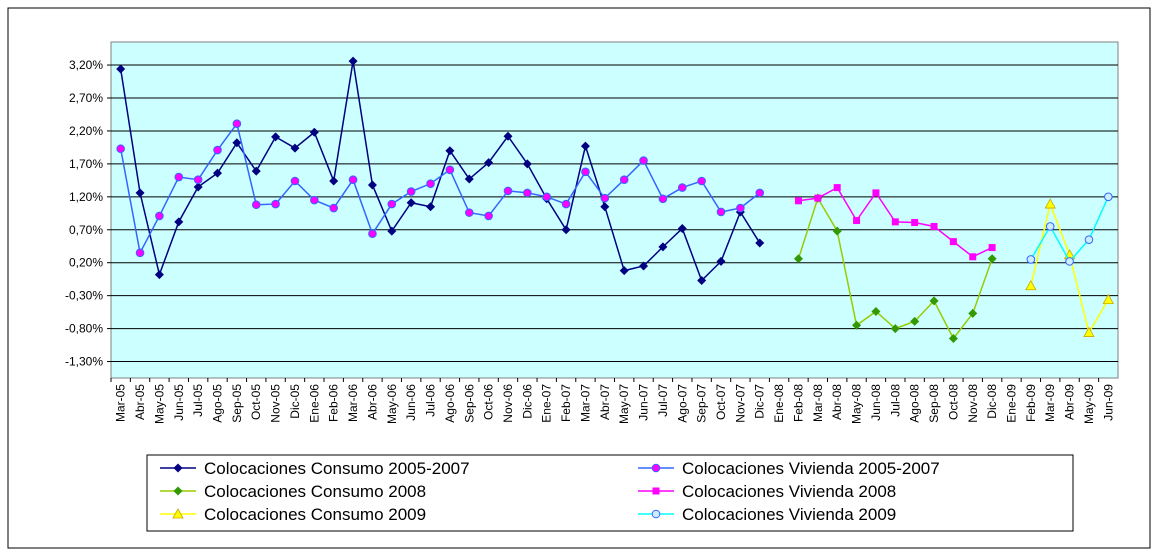 This screenshot has height=559, width=1159. Describe the element at coordinates (86, 197) in the screenshot. I see `y-tick-label: 1,20%` at that location.